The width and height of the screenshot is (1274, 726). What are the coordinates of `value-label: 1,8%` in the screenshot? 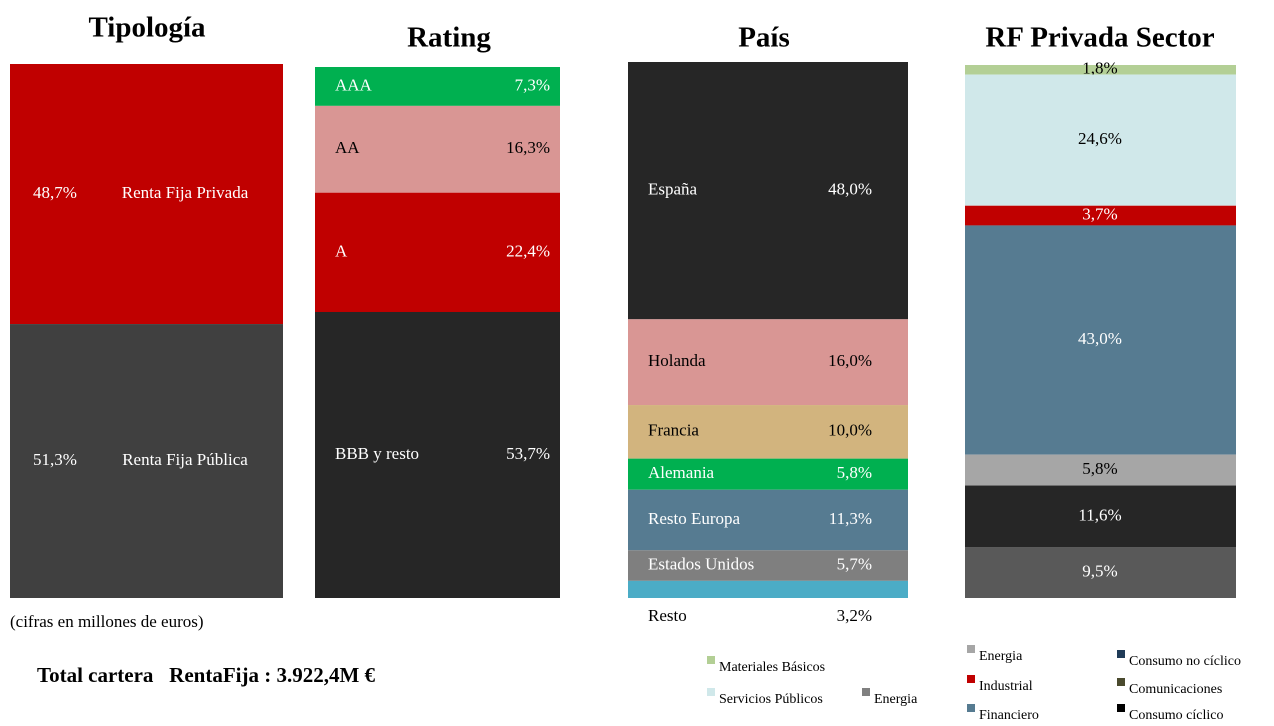 It's located at (1099, 68).